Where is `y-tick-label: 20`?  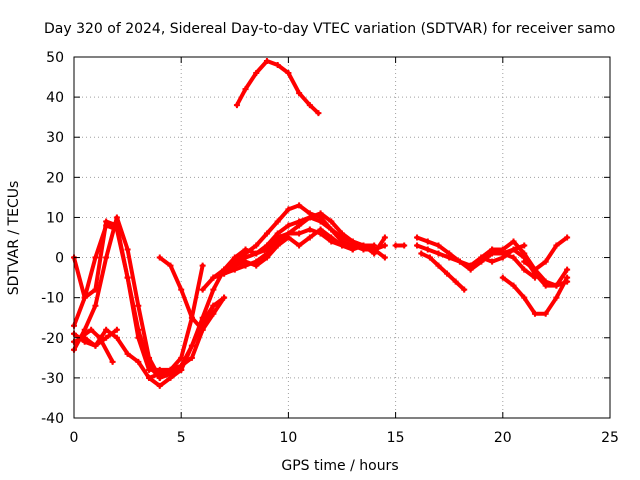
y-tick-label: 20 is located at coordinates (55, 178).